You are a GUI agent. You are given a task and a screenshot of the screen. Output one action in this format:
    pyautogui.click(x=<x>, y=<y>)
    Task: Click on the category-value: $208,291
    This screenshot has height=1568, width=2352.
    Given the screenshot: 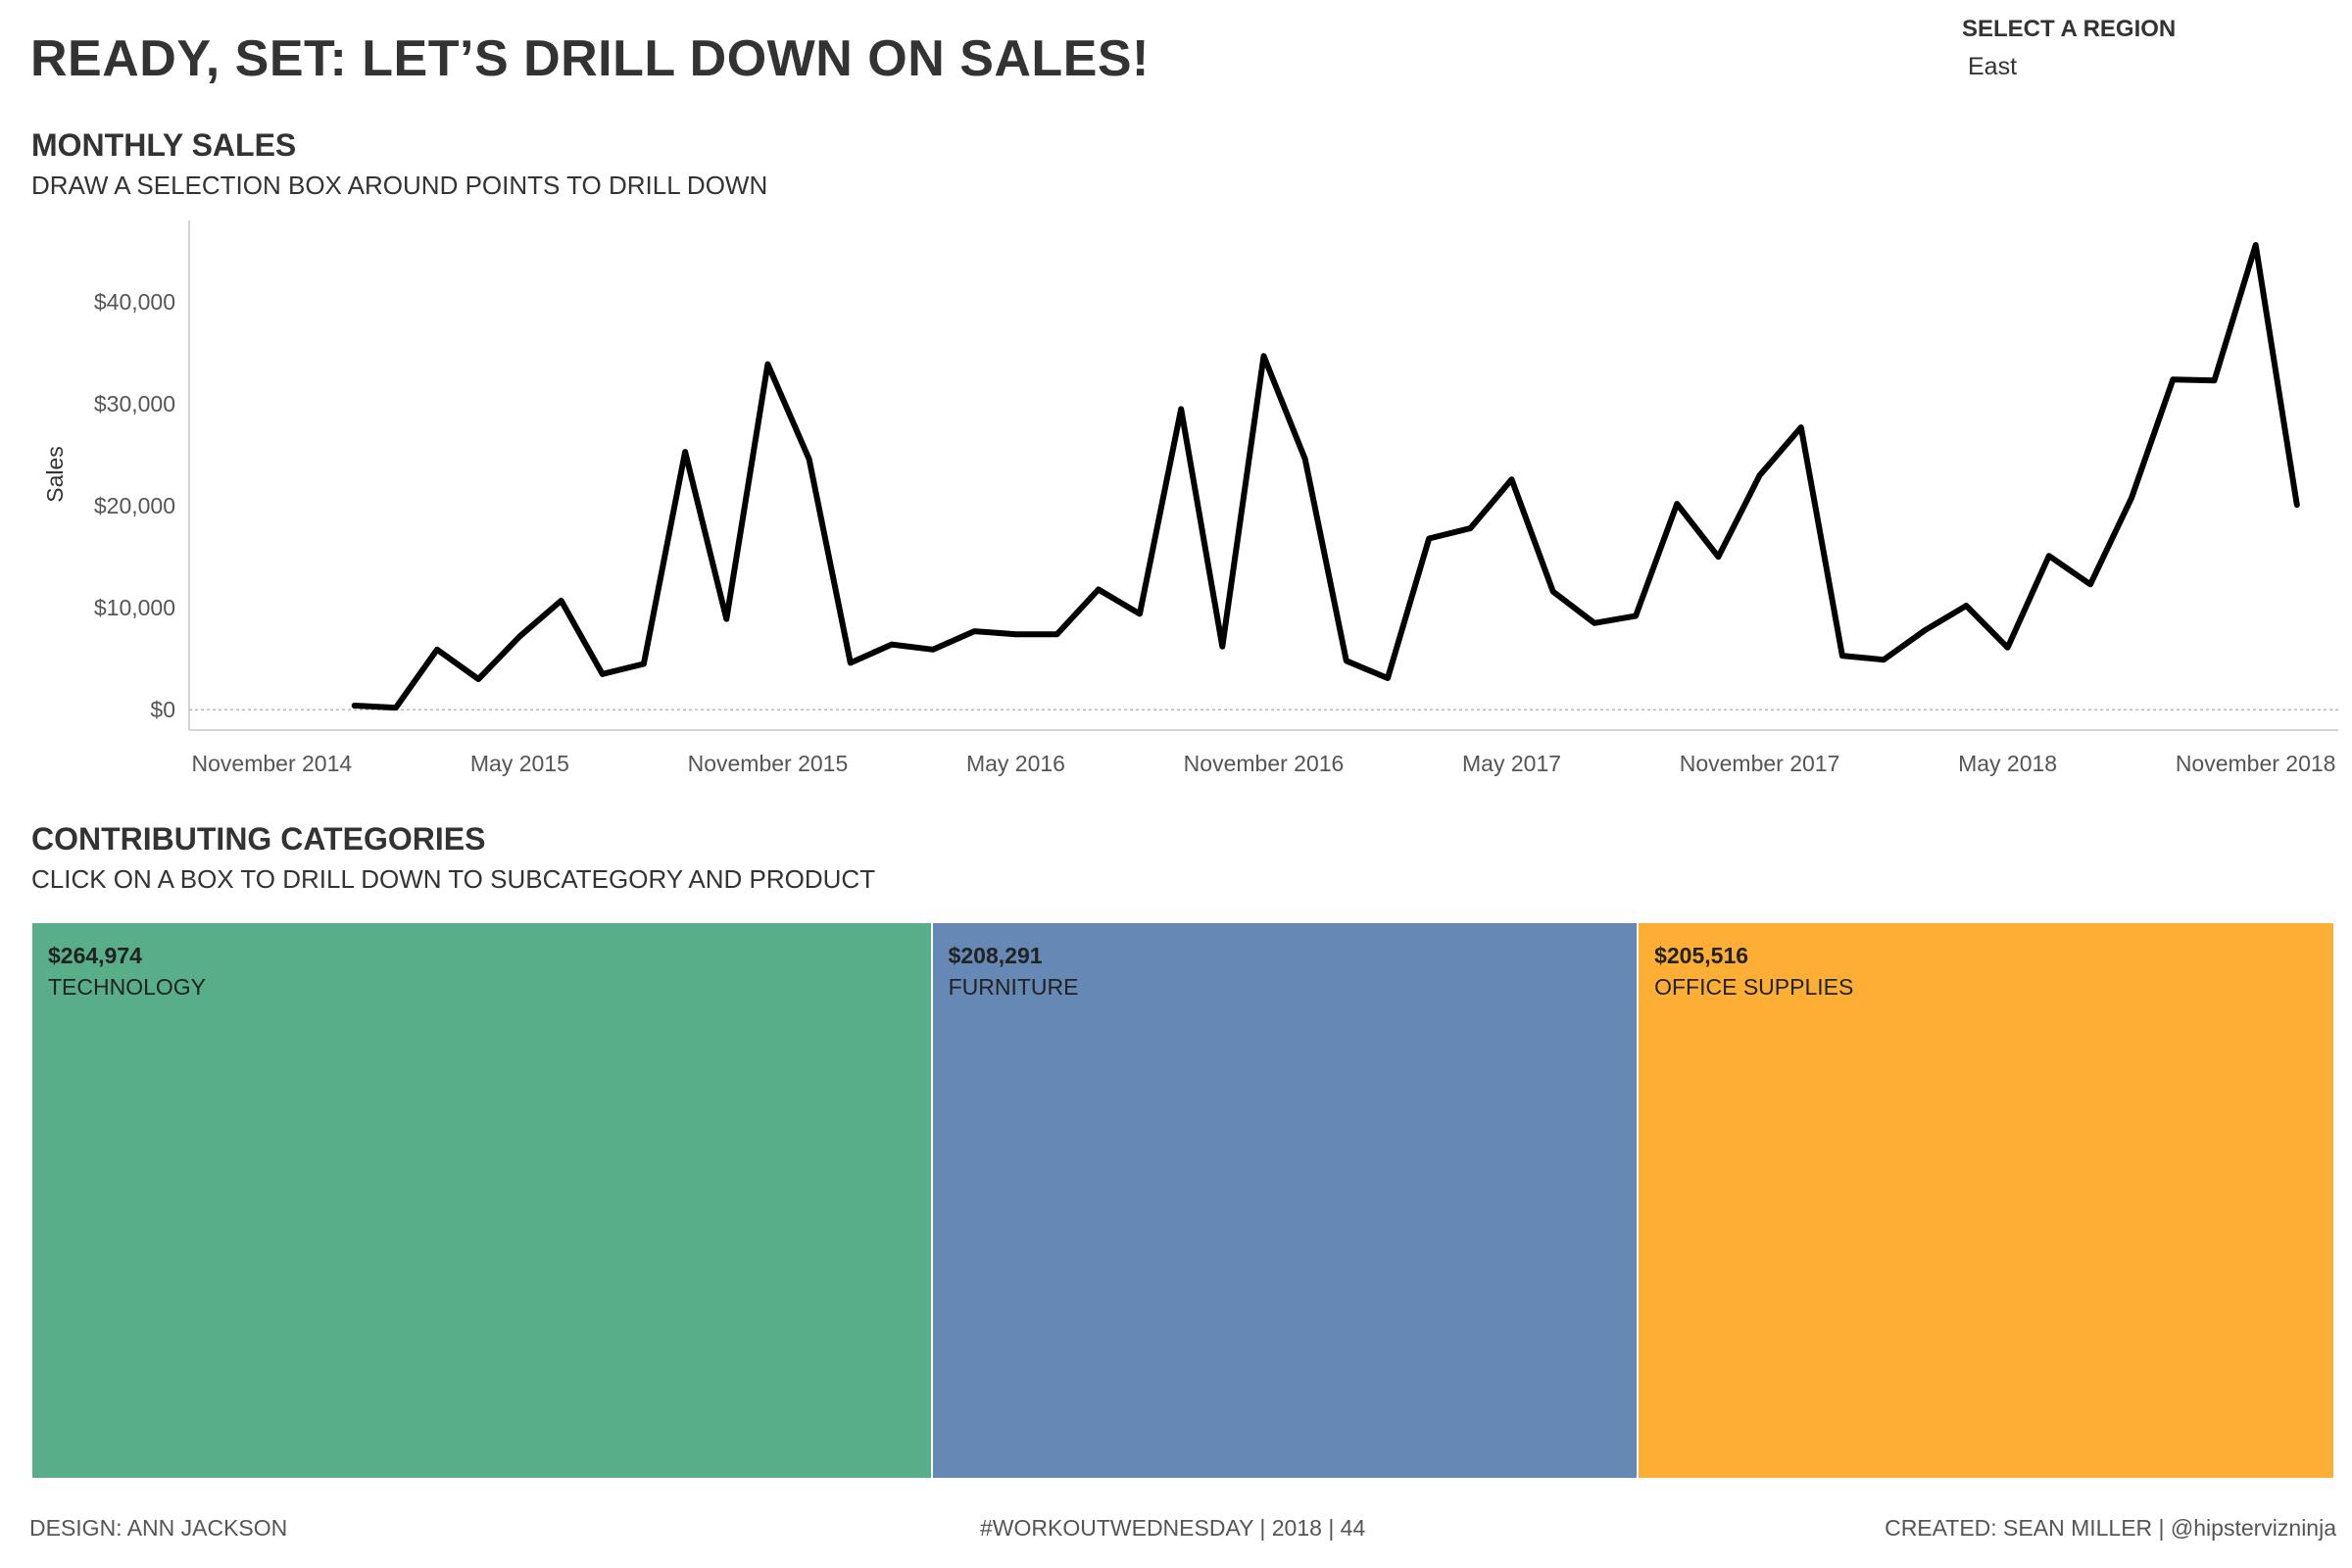 What is the action you would take?
    pyautogui.click(x=995, y=955)
    